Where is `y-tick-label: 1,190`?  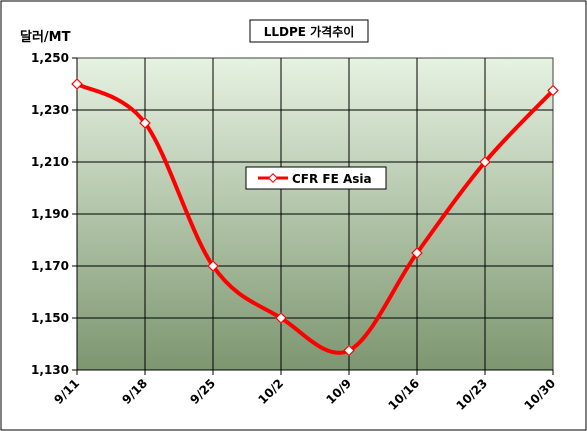
y-tick-label: 1,190 is located at coordinates (50, 214).